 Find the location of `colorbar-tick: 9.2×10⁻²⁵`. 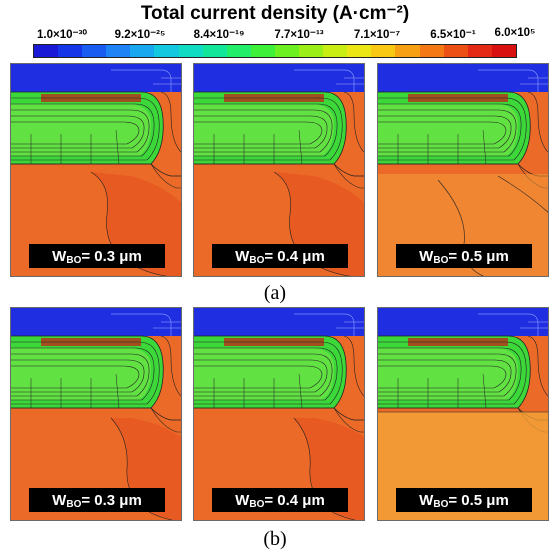

colorbar-tick: 9.2×10⁻²⁵ is located at coordinates (140, 35).